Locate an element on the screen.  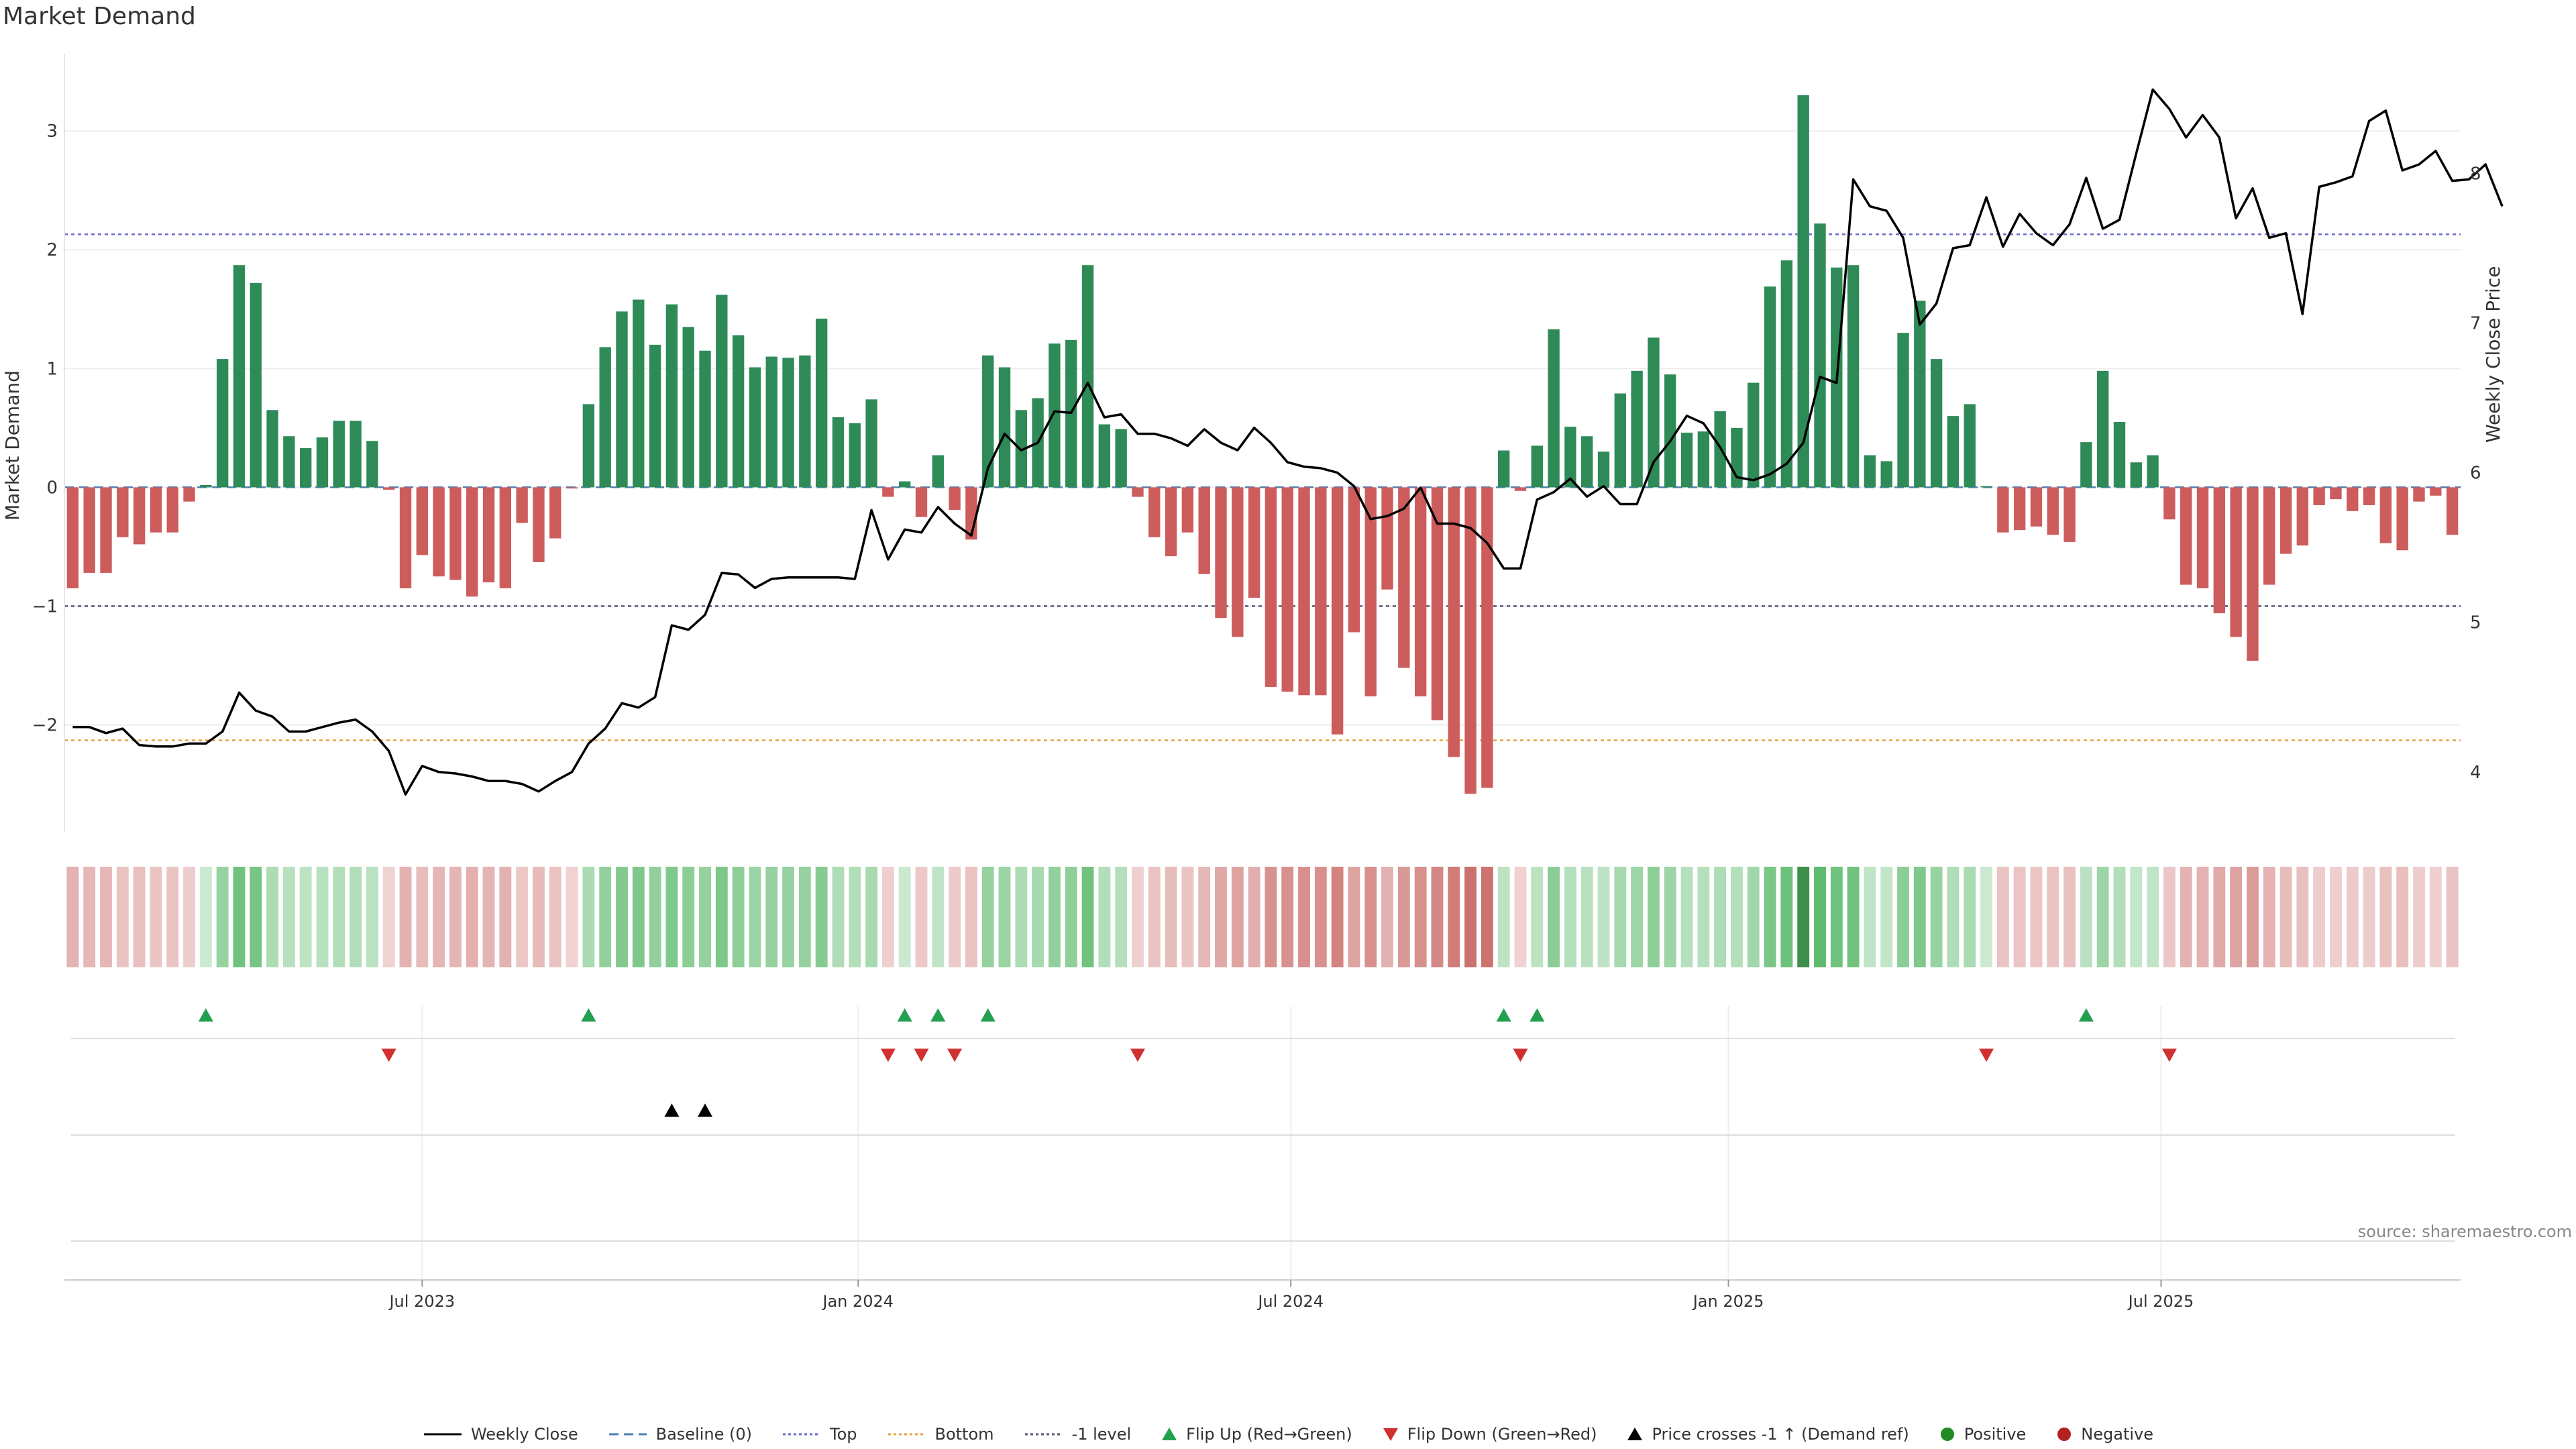
legend-dot is located at coordinates (2064, 1434).